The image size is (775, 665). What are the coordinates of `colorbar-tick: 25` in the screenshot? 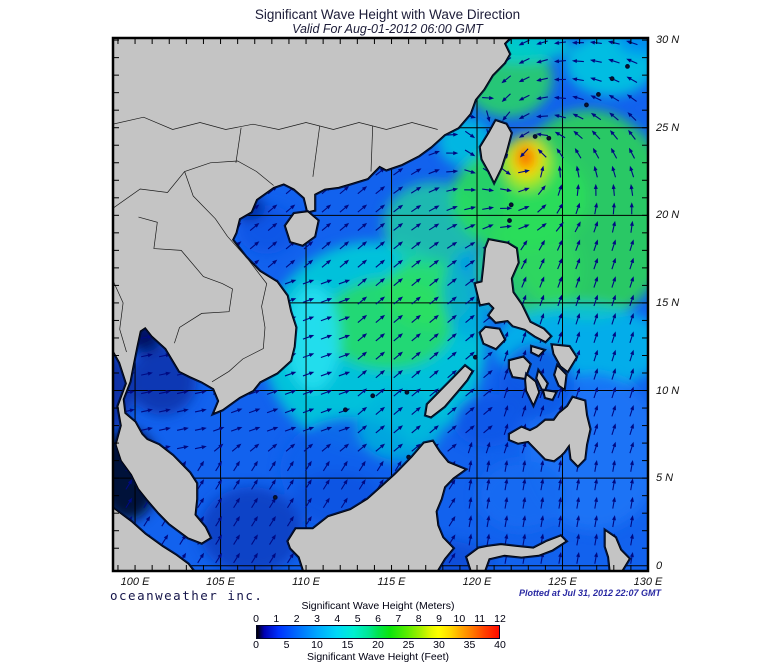 It's located at (408, 645).